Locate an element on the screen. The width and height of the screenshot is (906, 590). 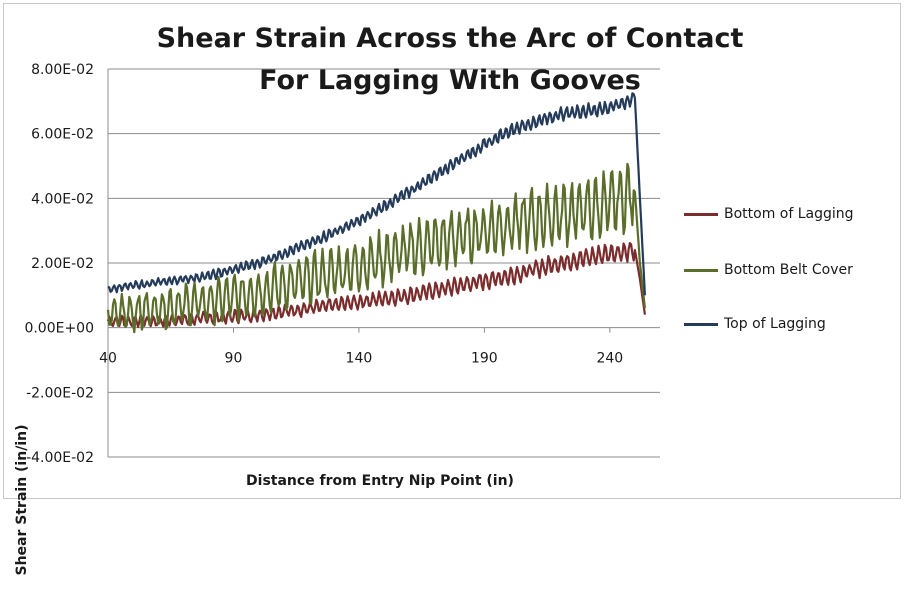
legend-label: Bottom Belt Cover is located at coordinates (788, 270).